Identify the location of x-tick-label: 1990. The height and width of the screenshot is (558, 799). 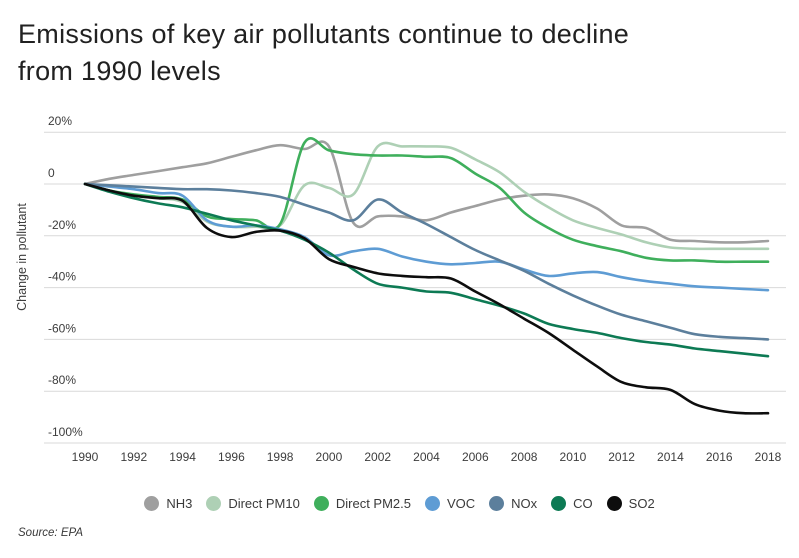
(85, 457).